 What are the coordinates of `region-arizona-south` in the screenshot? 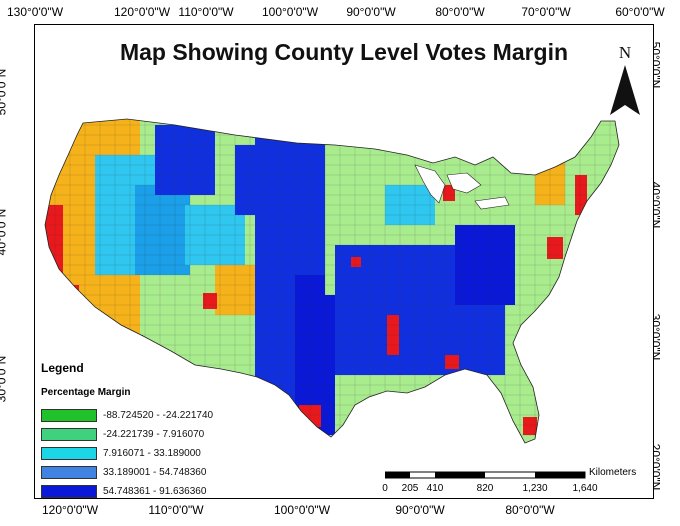 It's located at (134, 342).